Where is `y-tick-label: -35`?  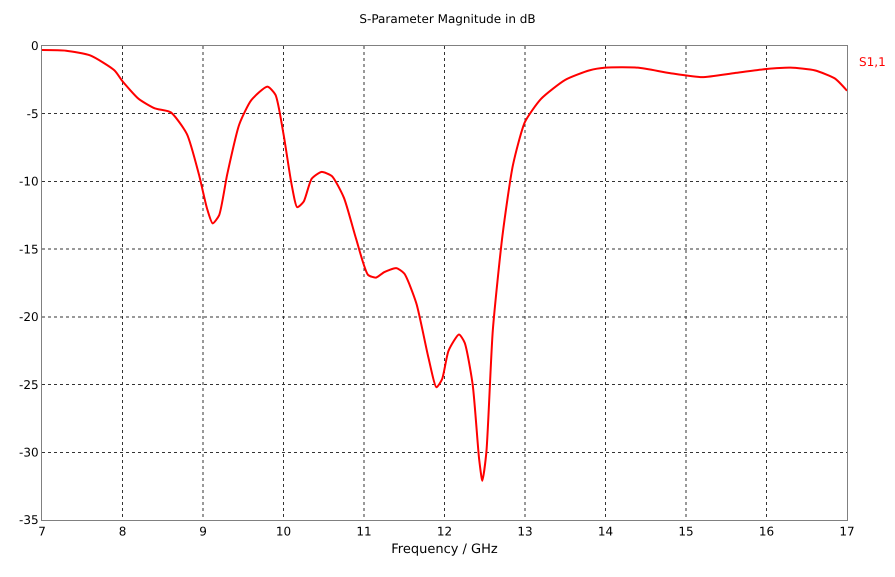
y-tick-label: -35 is located at coordinates (28, 520).